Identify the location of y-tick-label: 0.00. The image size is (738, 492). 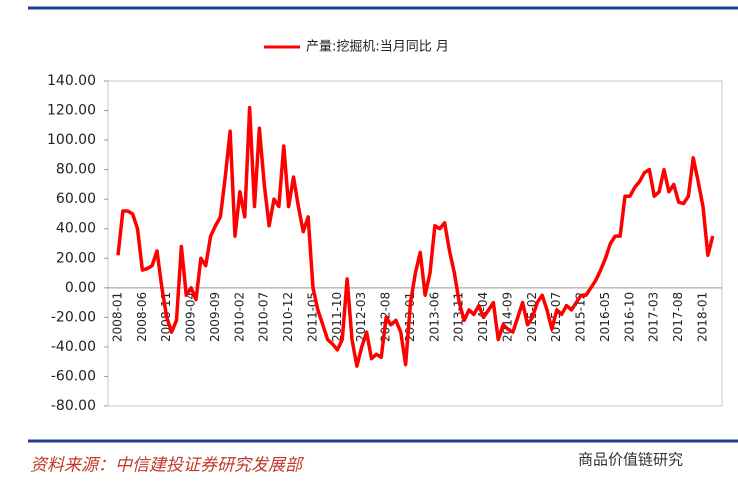
(80, 288).